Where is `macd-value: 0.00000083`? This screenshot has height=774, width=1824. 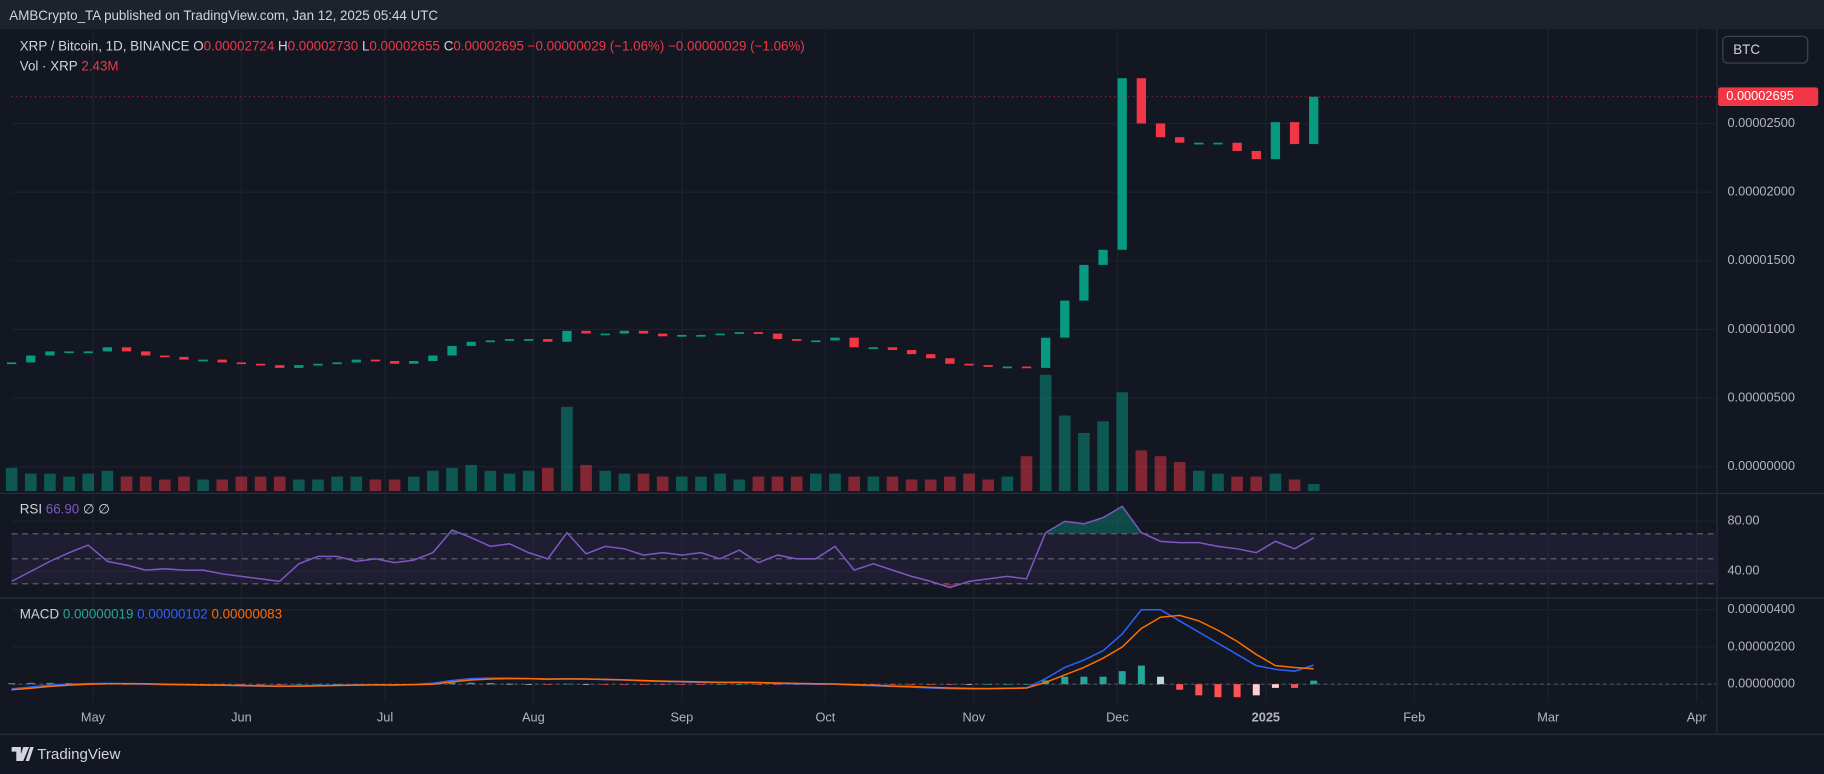 macd-value: 0.00000083 is located at coordinates (246, 613).